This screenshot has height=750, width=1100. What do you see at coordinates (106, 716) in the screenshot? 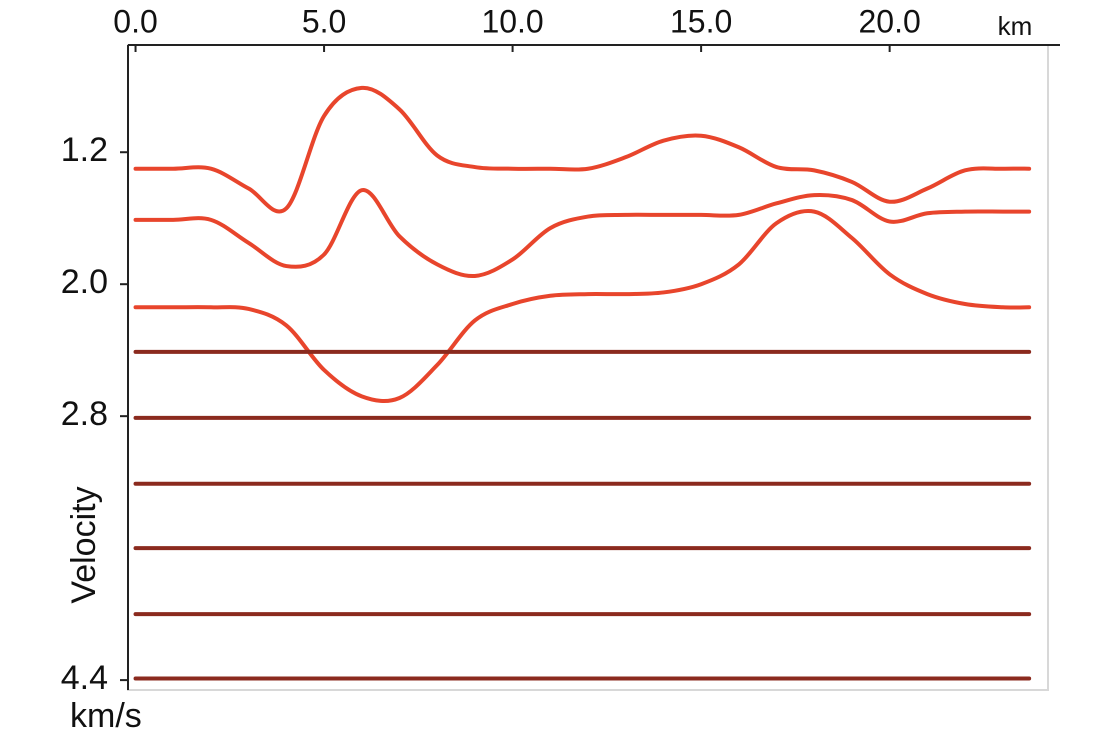
I see `y-axis-unit: km/s` at bounding box center [106, 716].